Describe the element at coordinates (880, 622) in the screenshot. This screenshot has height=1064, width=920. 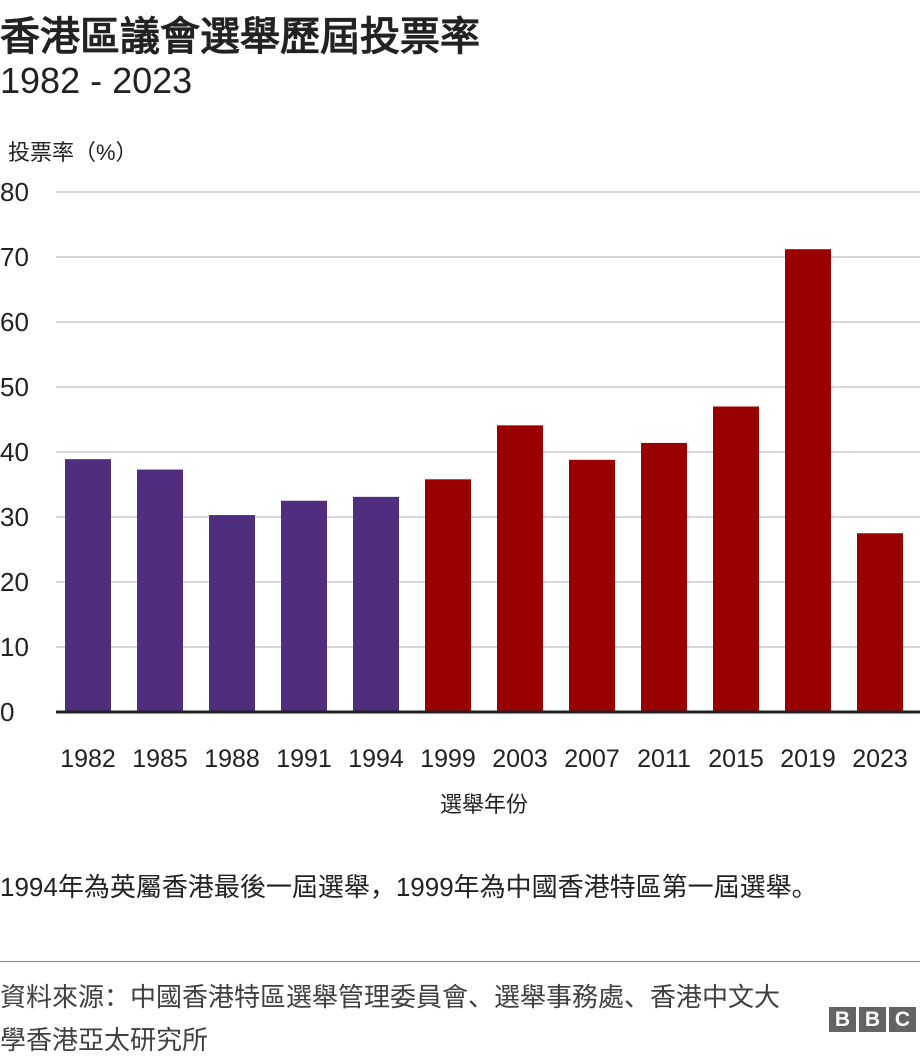
I see `bar-2023` at that location.